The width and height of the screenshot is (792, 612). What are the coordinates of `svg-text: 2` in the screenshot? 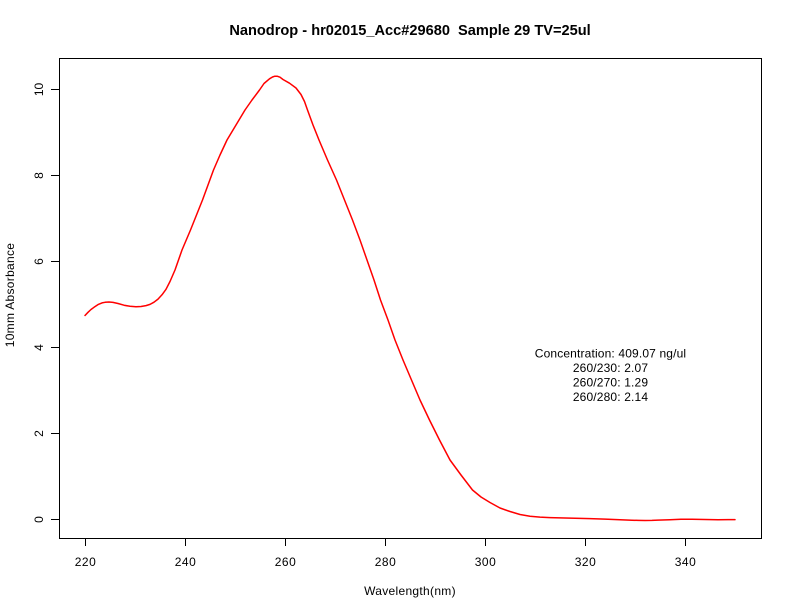 It's located at (39, 433).